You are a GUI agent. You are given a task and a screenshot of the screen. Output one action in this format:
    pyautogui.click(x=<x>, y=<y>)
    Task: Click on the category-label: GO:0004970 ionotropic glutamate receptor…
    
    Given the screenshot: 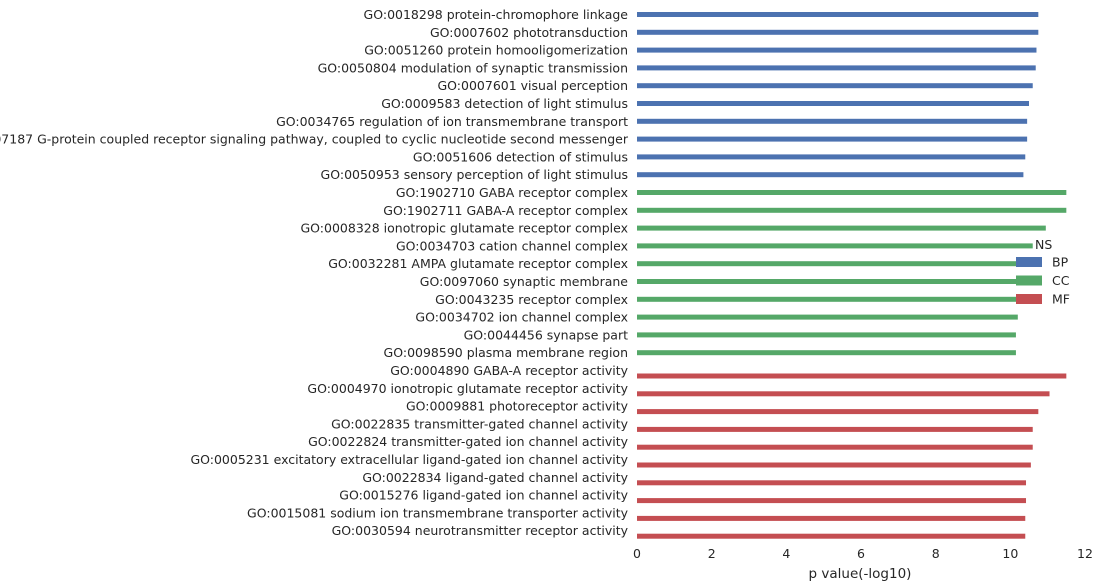 What is the action you would take?
    pyautogui.click(x=467, y=388)
    